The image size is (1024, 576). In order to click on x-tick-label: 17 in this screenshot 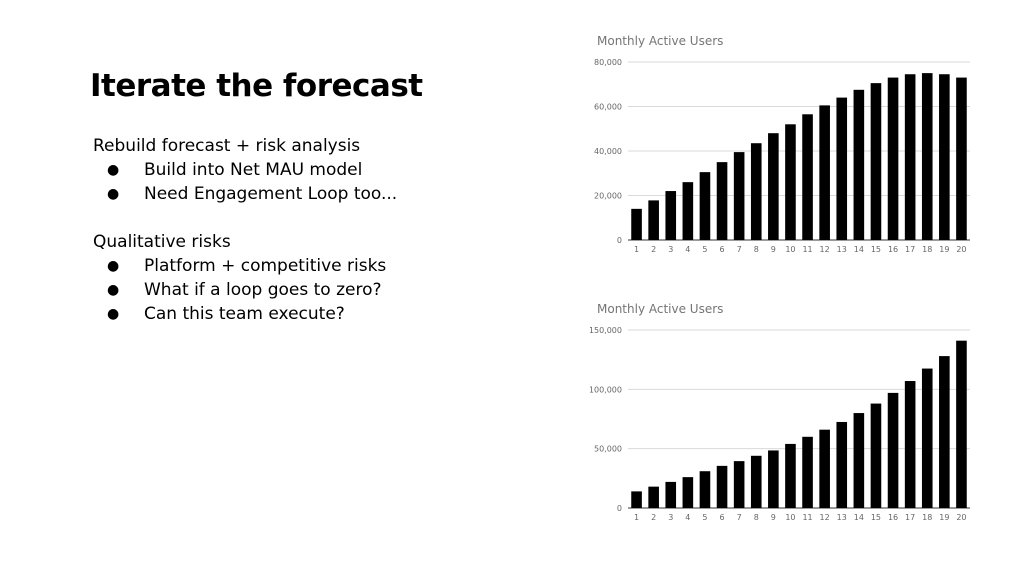, I will do `click(910, 517)`.